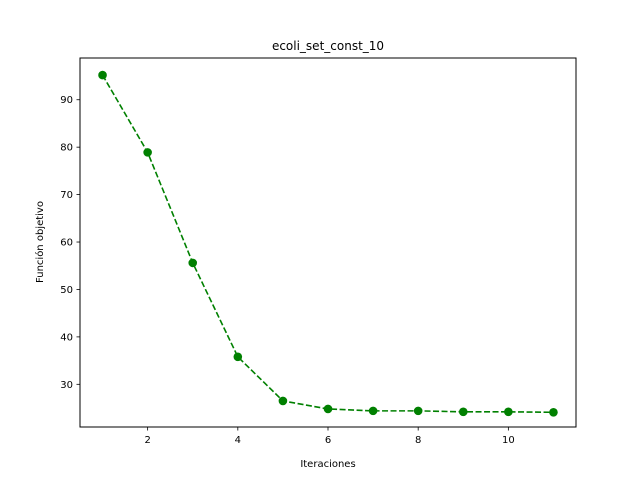 The width and height of the screenshot is (640, 480). I want to click on x-axis-ticks: 2 4 6 8 10, so click(329, 436).